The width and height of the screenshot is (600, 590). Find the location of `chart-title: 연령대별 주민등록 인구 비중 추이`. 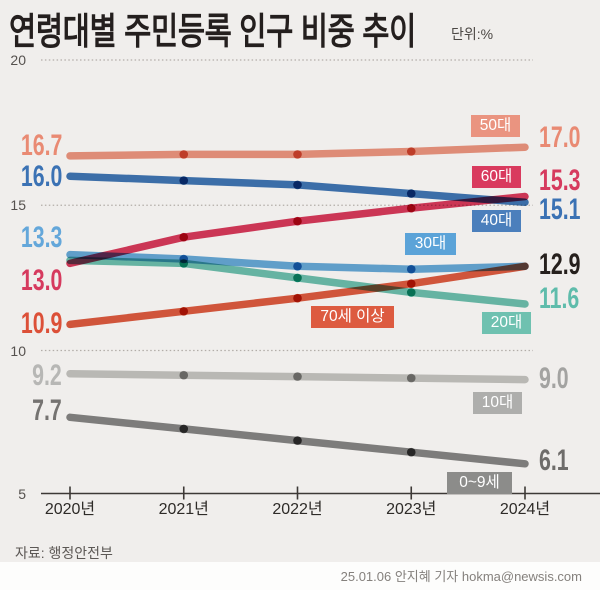

chart-title: 연령대별 주민등록 인구 비중 추이 is located at coordinates (212, 31).